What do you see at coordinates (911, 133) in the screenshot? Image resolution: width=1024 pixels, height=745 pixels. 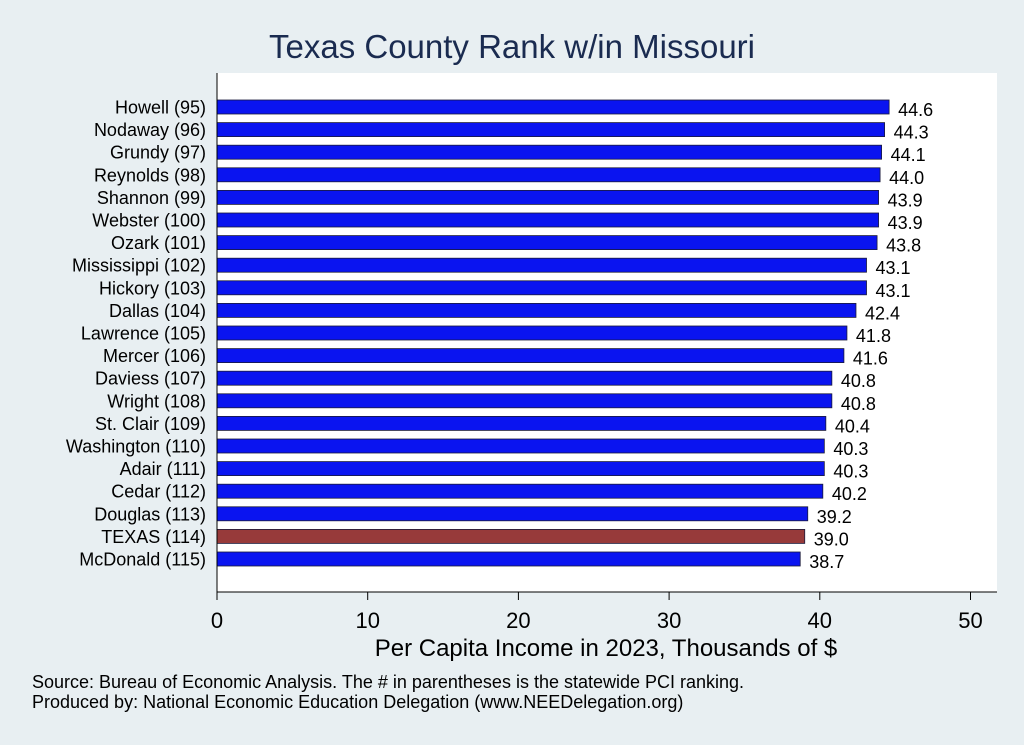 I see `value-label: 44.3` at bounding box center [911, 133].